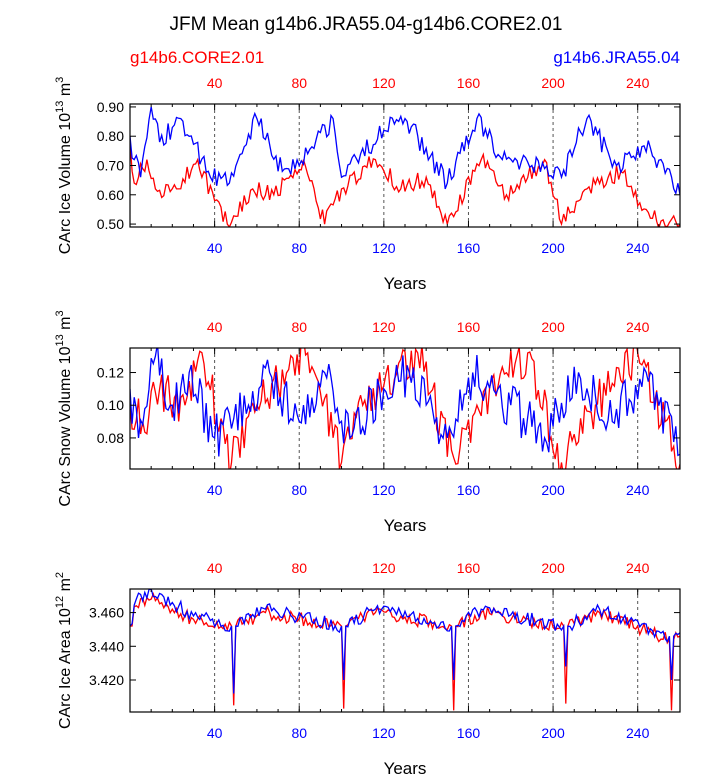 The height and width of the screenshot is (775, 723). I want to click on y-tick-label: 0.50, so click(110, 224).